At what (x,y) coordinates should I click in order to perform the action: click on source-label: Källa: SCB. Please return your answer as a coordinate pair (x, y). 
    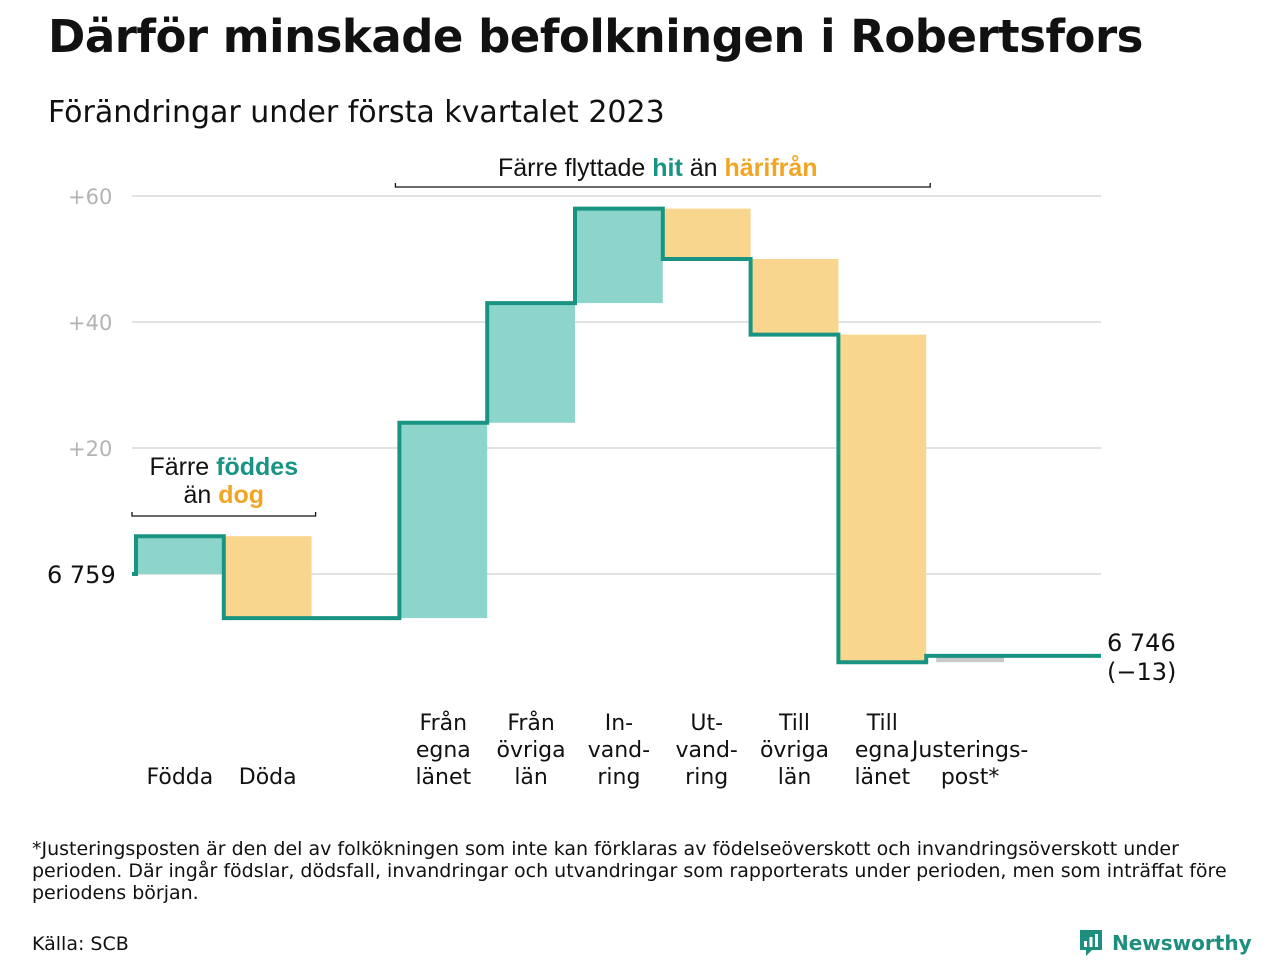
    Looking at the image, I should click on (80, 944).